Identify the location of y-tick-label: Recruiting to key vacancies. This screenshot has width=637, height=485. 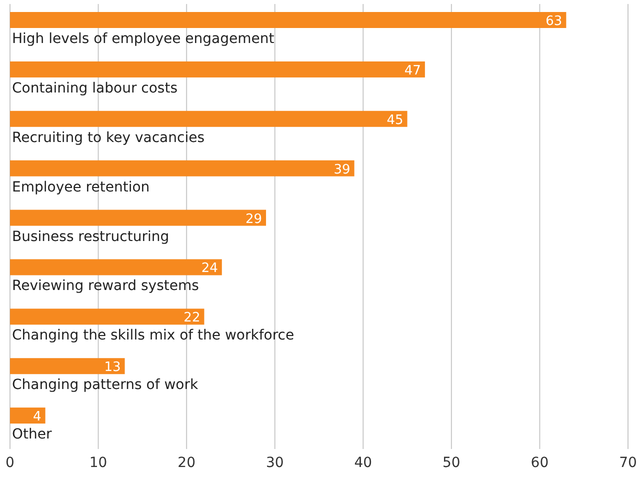
(108, 138).